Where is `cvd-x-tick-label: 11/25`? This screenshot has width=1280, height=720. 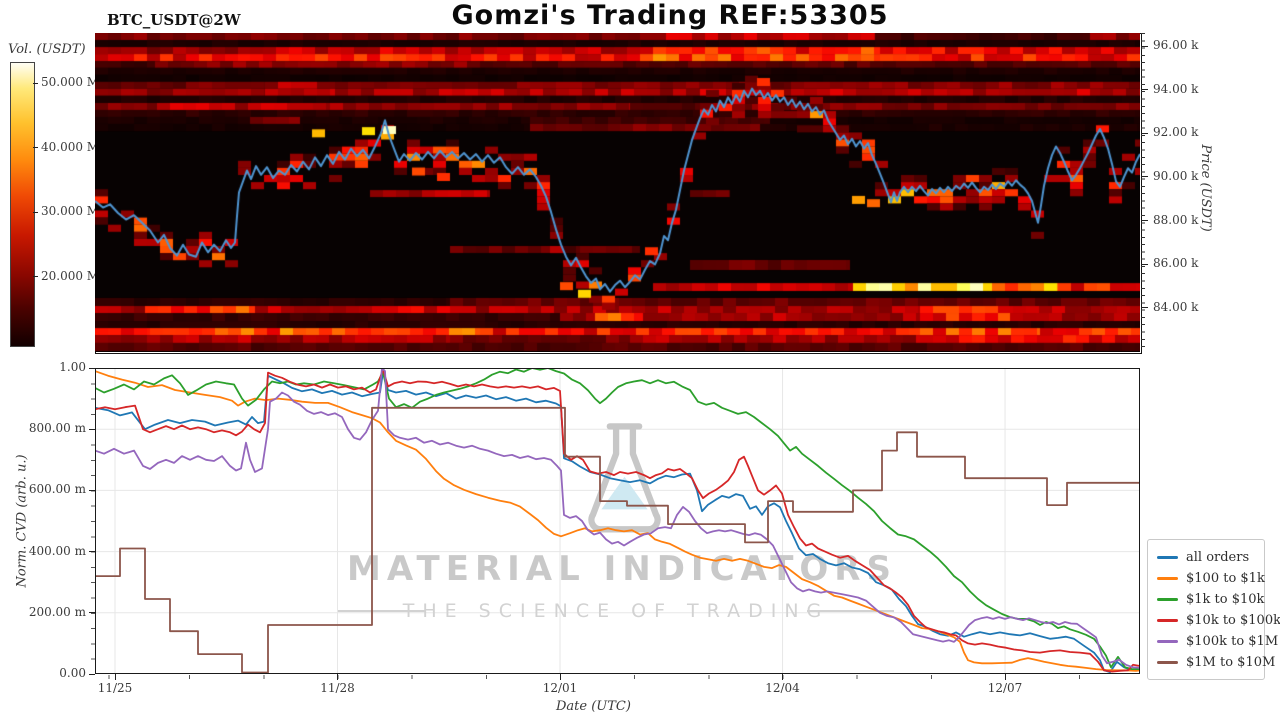 cvd-x-tick-label: 11/25 is located at coordinates (115, 688).